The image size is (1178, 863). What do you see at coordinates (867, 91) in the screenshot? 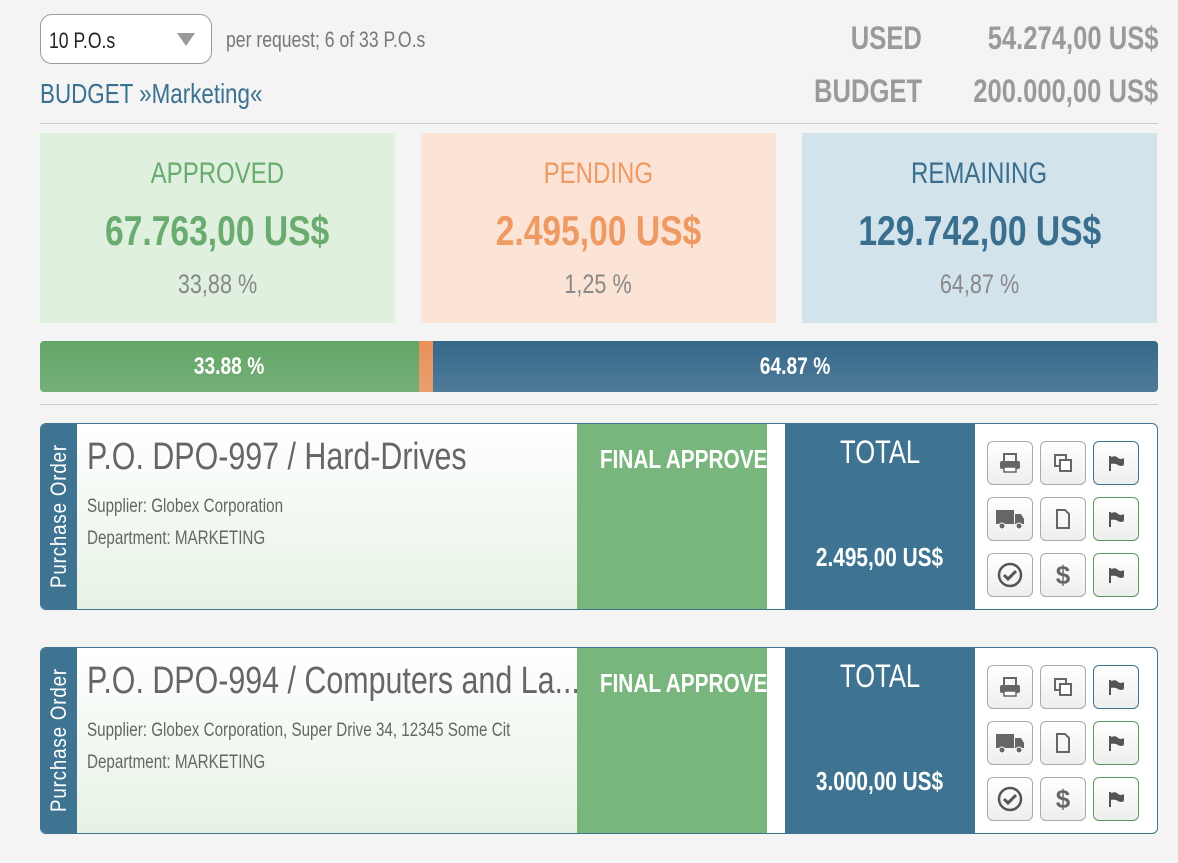
I see `budget-label: BUDGET` at bounding box center [867, 91].